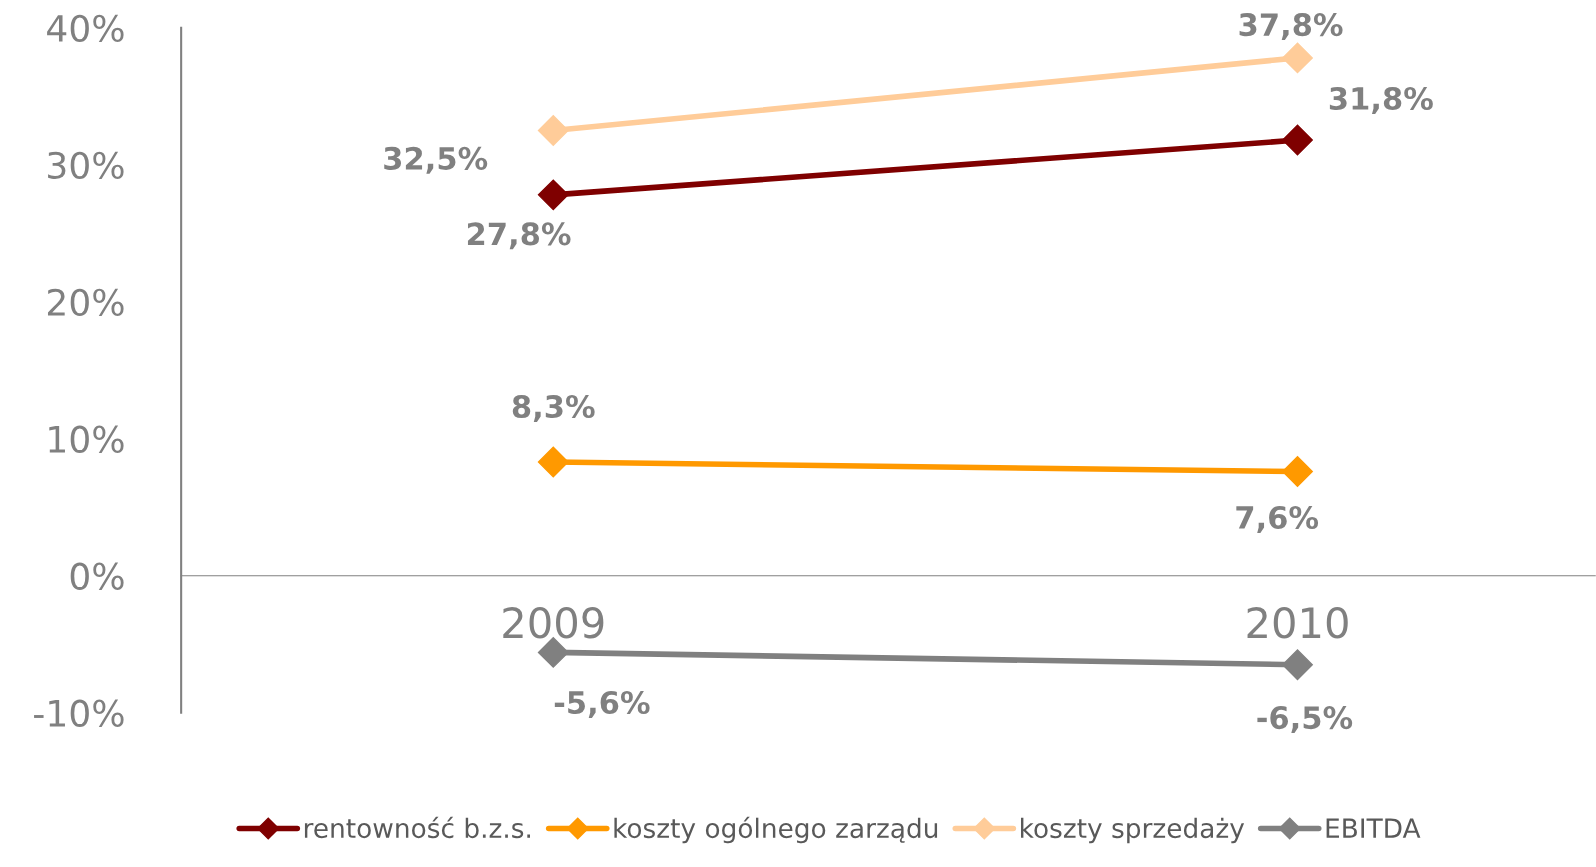 The width and height of the screenshot is (1596, 867). I want to click on y-tick-label: 20%, so click(85, 302).